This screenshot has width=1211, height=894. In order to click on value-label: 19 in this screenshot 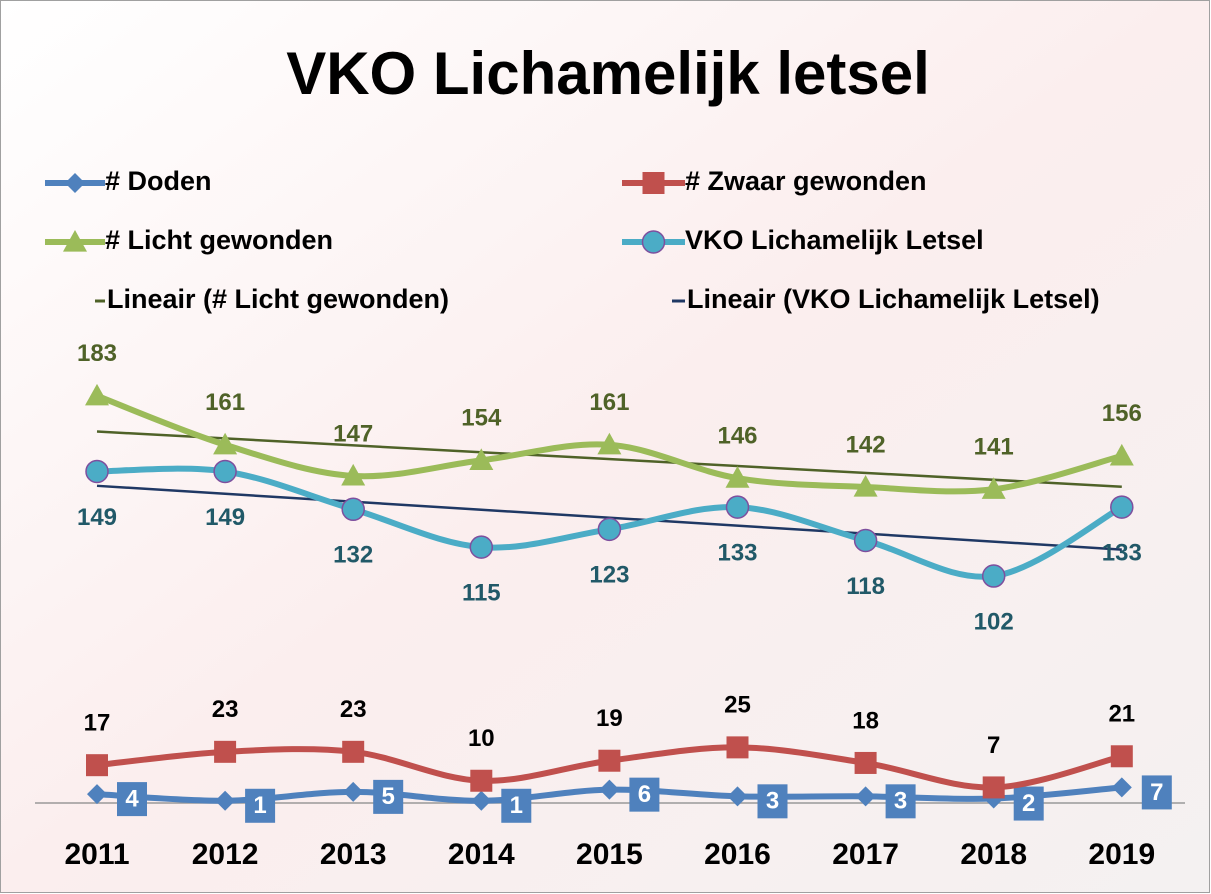, I will do `click(609, 718)`.